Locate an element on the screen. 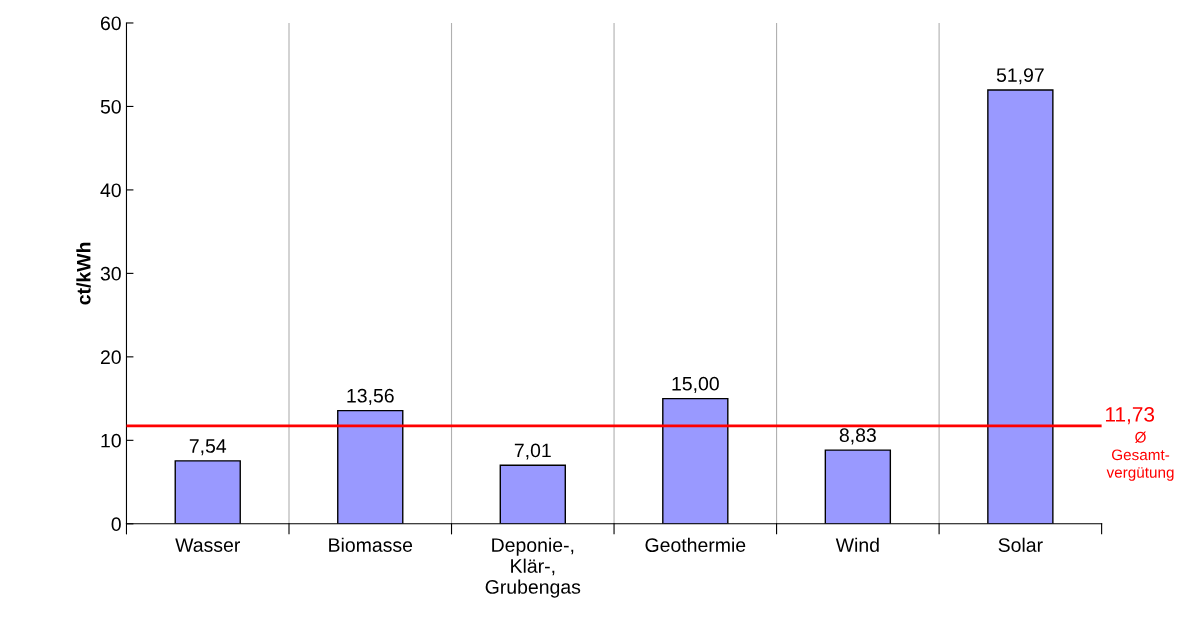 The width and height of the screenshot is (1182, 638). x-tick-label: Wasser is located at coordinates (207, 545).